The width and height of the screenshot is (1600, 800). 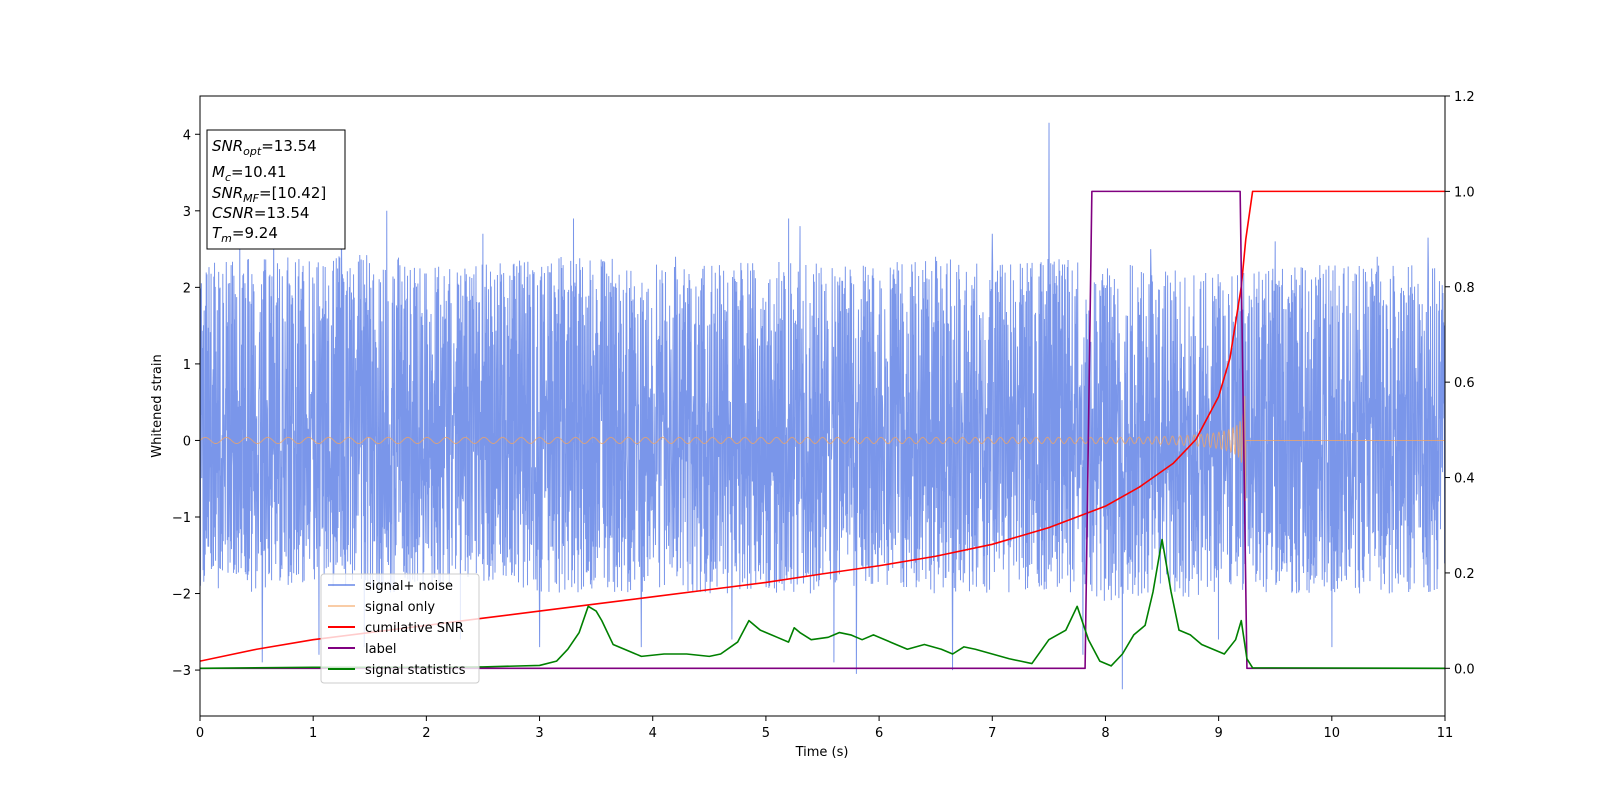 I want to click on y-tick-label: −1, so click(x=181, y=518).